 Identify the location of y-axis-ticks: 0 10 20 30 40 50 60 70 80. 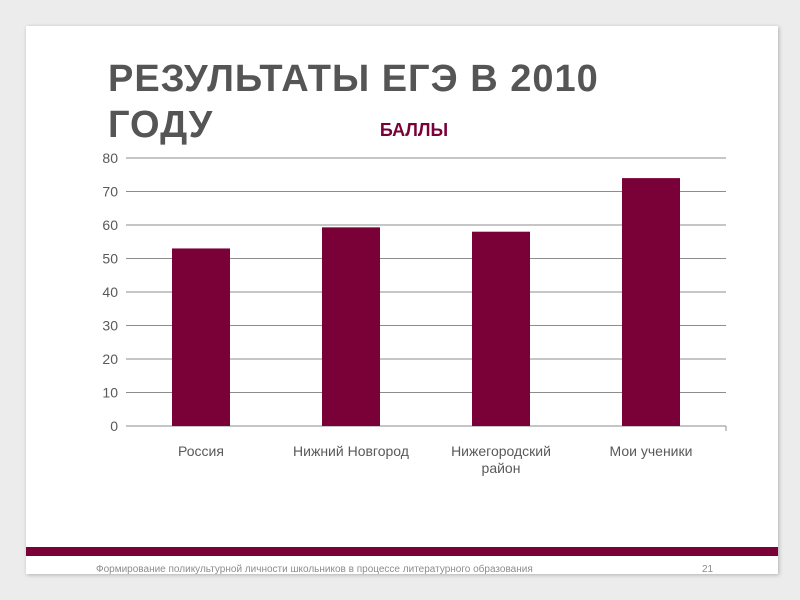
(110, 292).